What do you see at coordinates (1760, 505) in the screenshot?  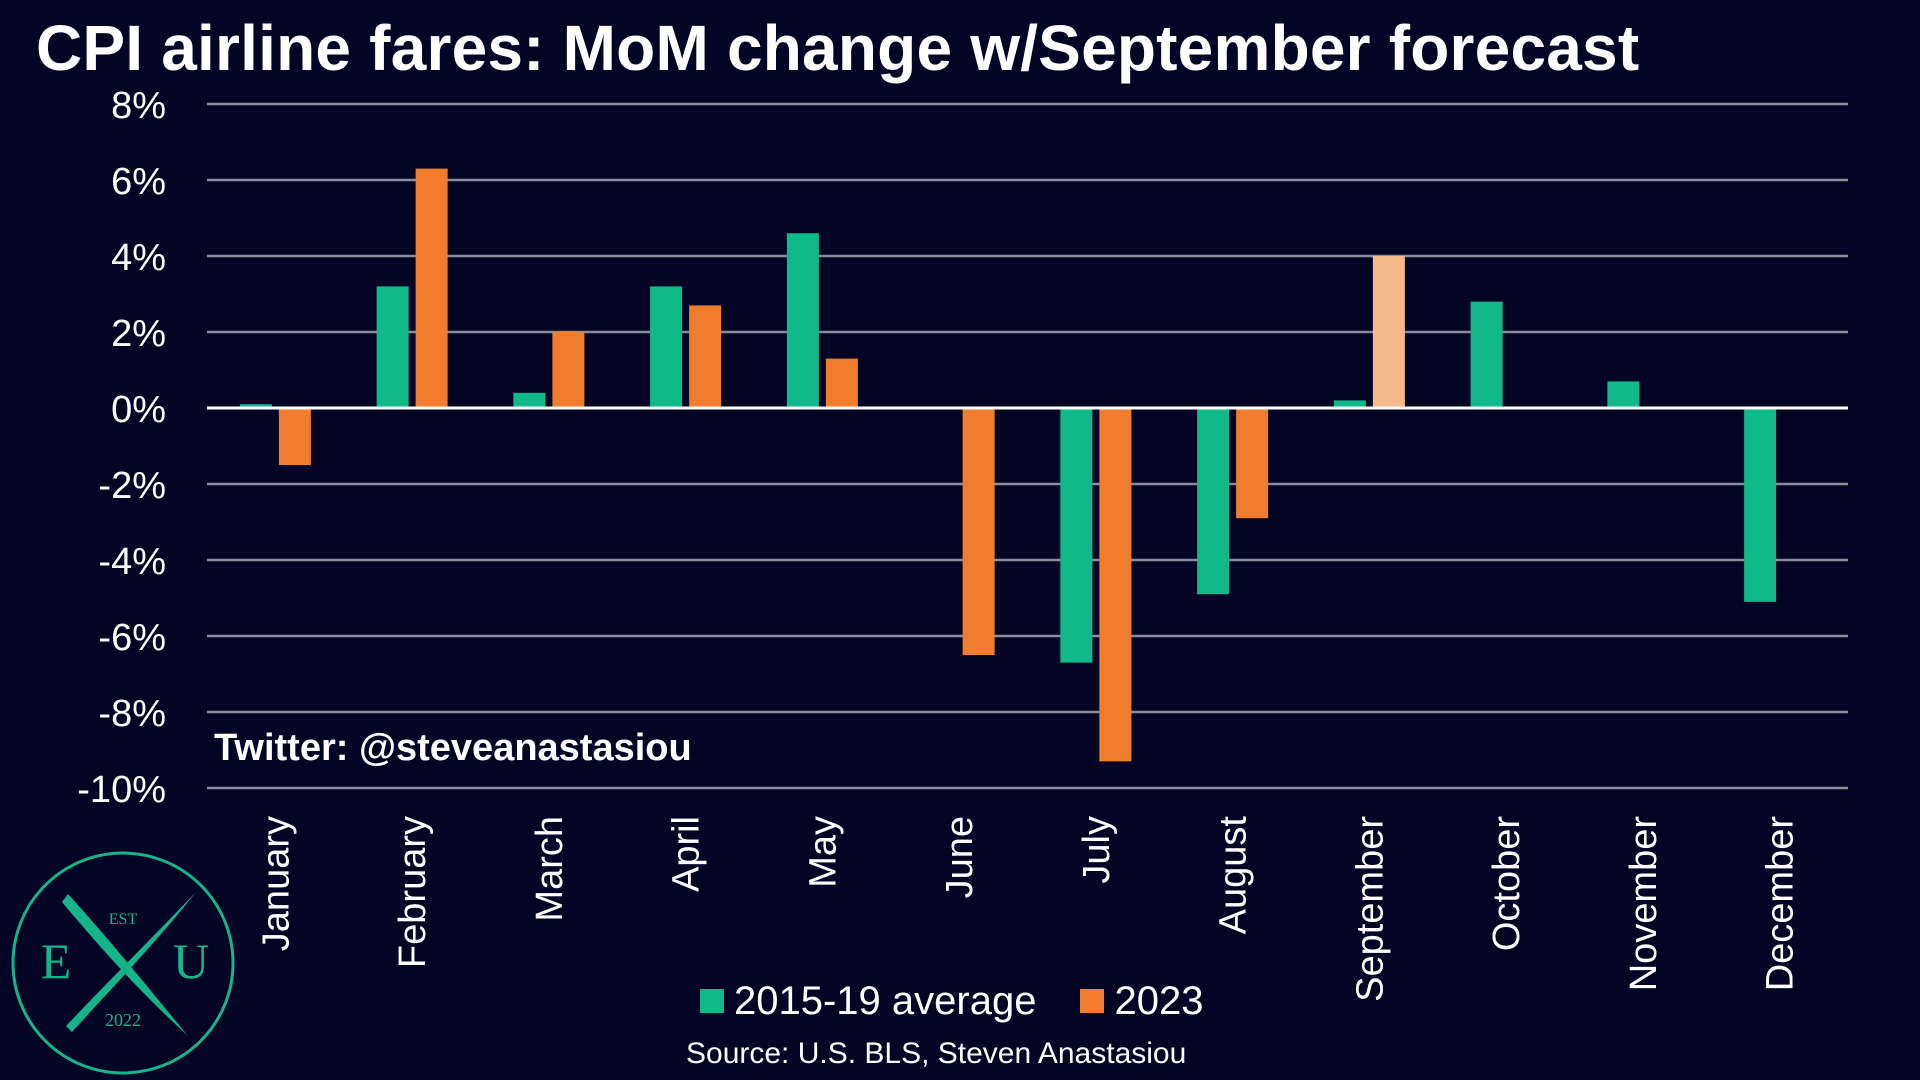 I see `bar-average-december` at bounding box center [1760, 505].